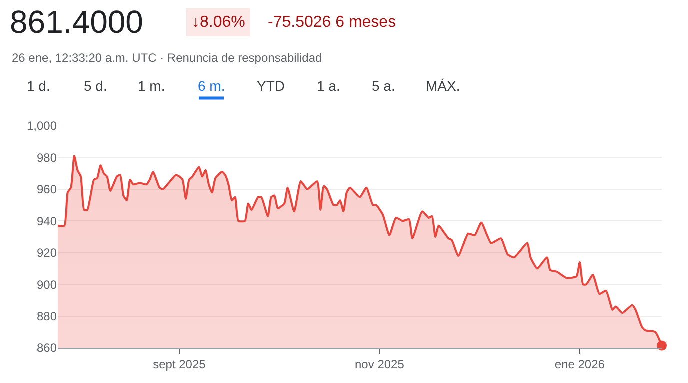  I want to click on text: YTD, so click(271, 86).